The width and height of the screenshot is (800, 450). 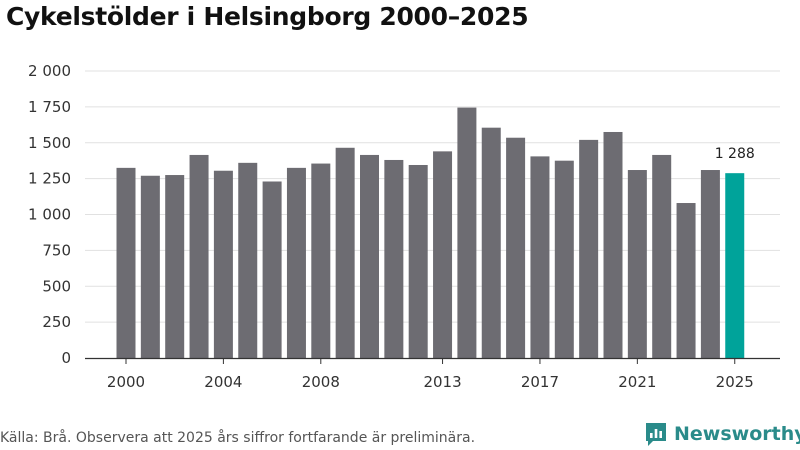 I want to click on data-label: 1 288, so click(x=735, y=154).